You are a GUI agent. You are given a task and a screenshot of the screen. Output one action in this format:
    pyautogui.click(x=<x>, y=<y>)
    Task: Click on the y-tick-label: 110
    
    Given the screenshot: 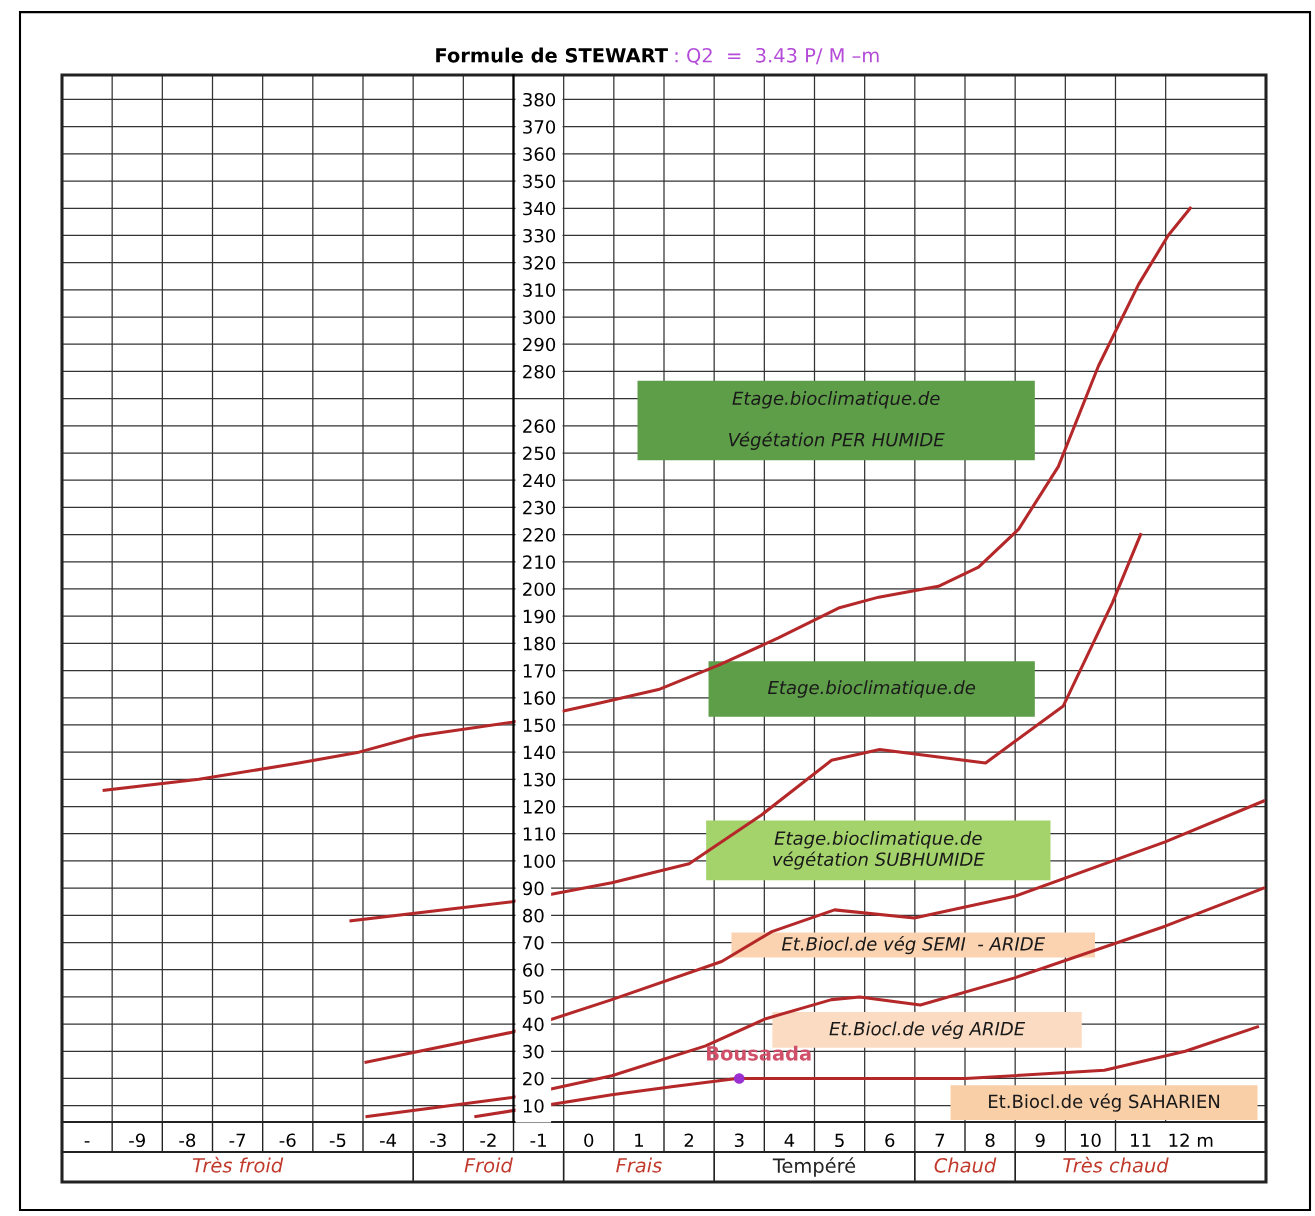 What is the action you would take?
    pyautogui.click(x=539, y=834)
    